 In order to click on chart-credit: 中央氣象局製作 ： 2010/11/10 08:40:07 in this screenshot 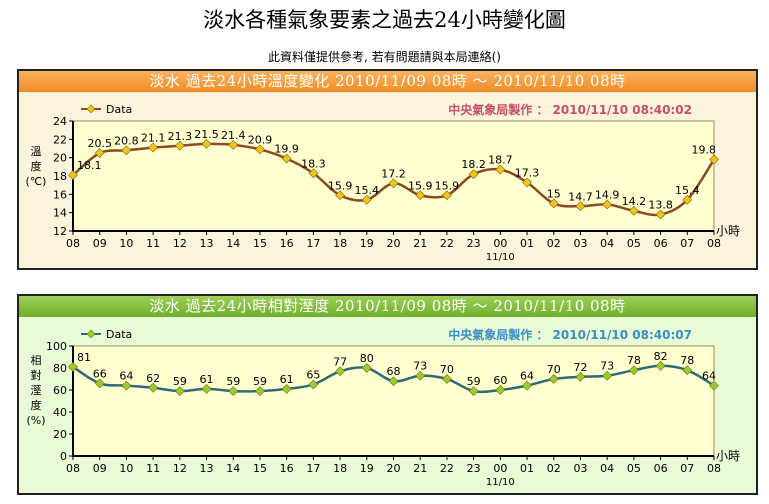, I will do `click(570, 334)`.